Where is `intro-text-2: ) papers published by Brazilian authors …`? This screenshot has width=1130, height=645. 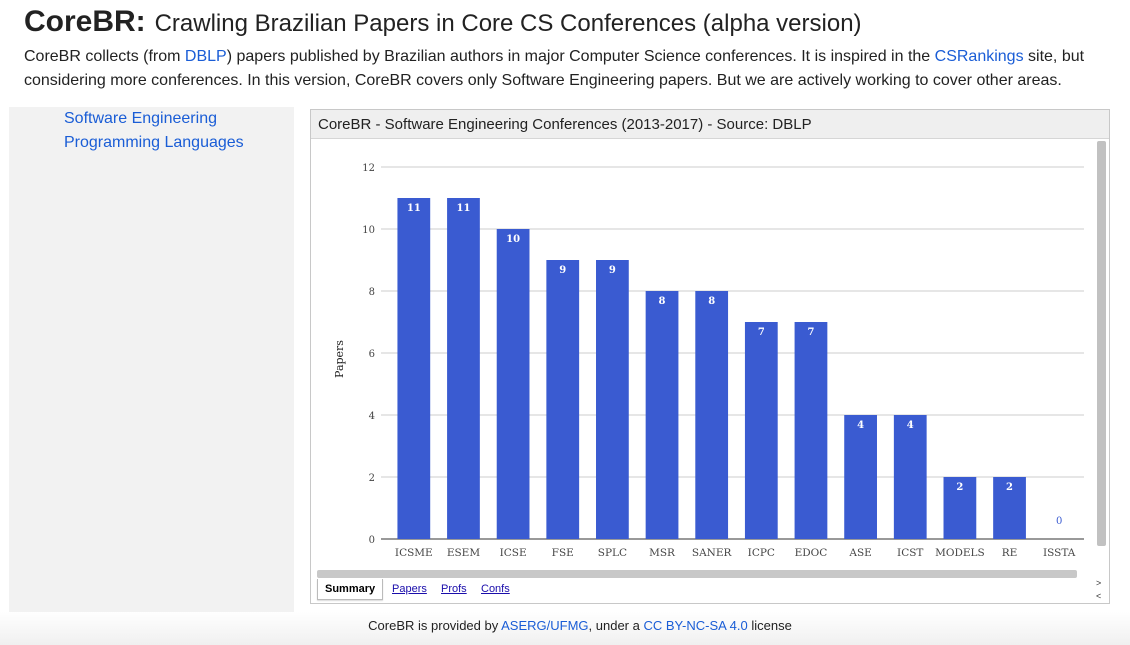
intro-text-2: ) papers published by Brazilian authors … is located at coordinates (580, 56).